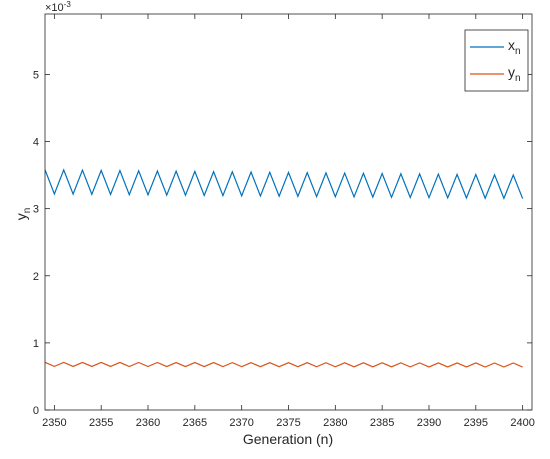 This screenshot has width=550, height=459. What do you see at coordinates (148, 423) in the screenshot?
I see `x-tick-label: 2360` at bounding box center [148, 423].